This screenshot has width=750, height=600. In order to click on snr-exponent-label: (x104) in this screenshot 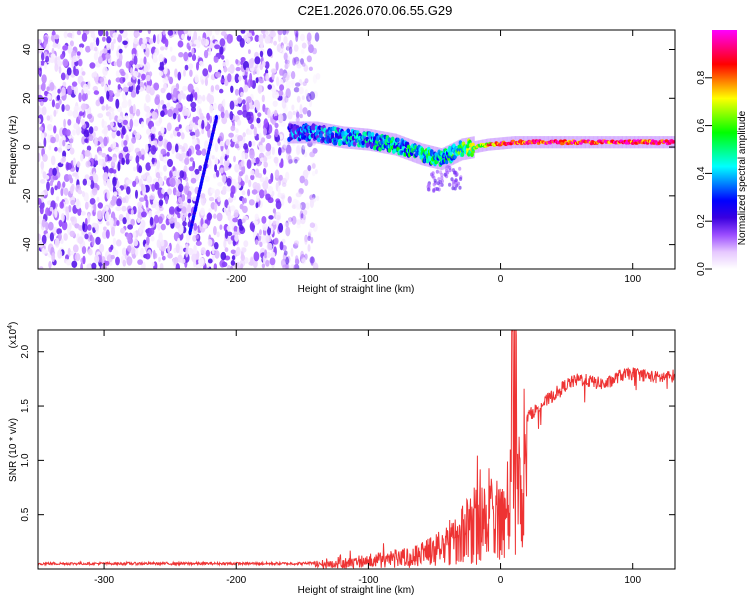, I will do `click(13, 335)`.